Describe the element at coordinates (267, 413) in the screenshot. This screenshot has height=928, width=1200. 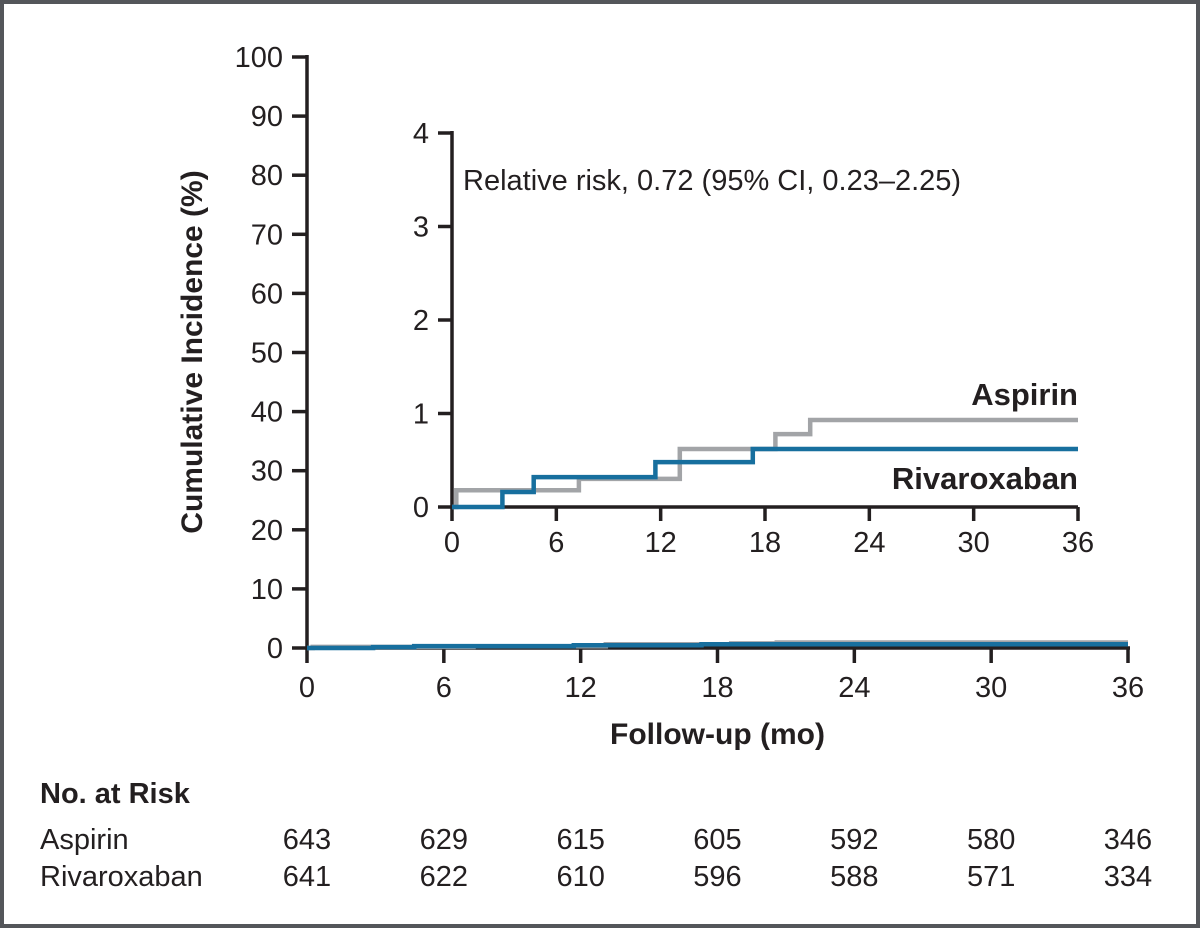
I see `main-y-tick-label-40: 40` at that location.